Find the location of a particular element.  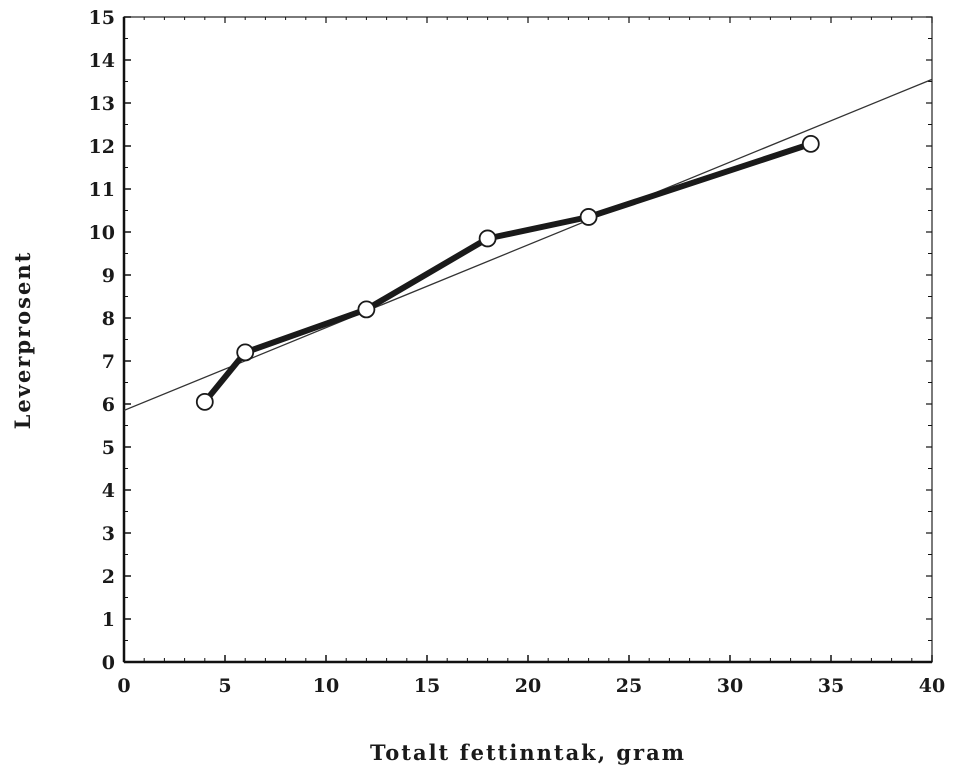

y-tick-label: 4 is located at coordinates (108, 491).